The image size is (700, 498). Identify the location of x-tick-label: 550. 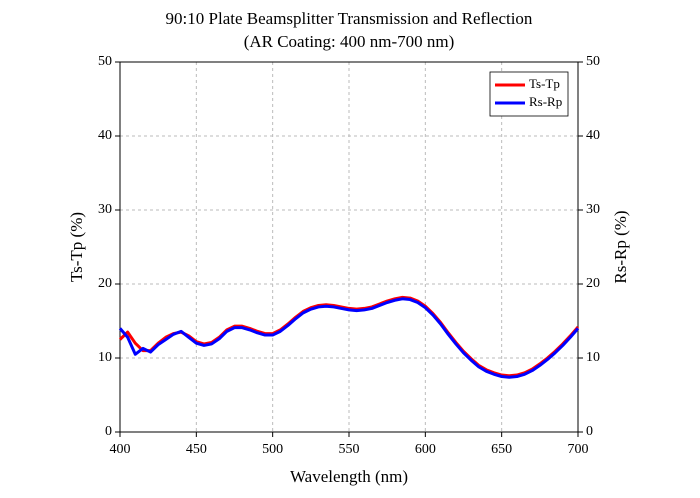
(349, 449).